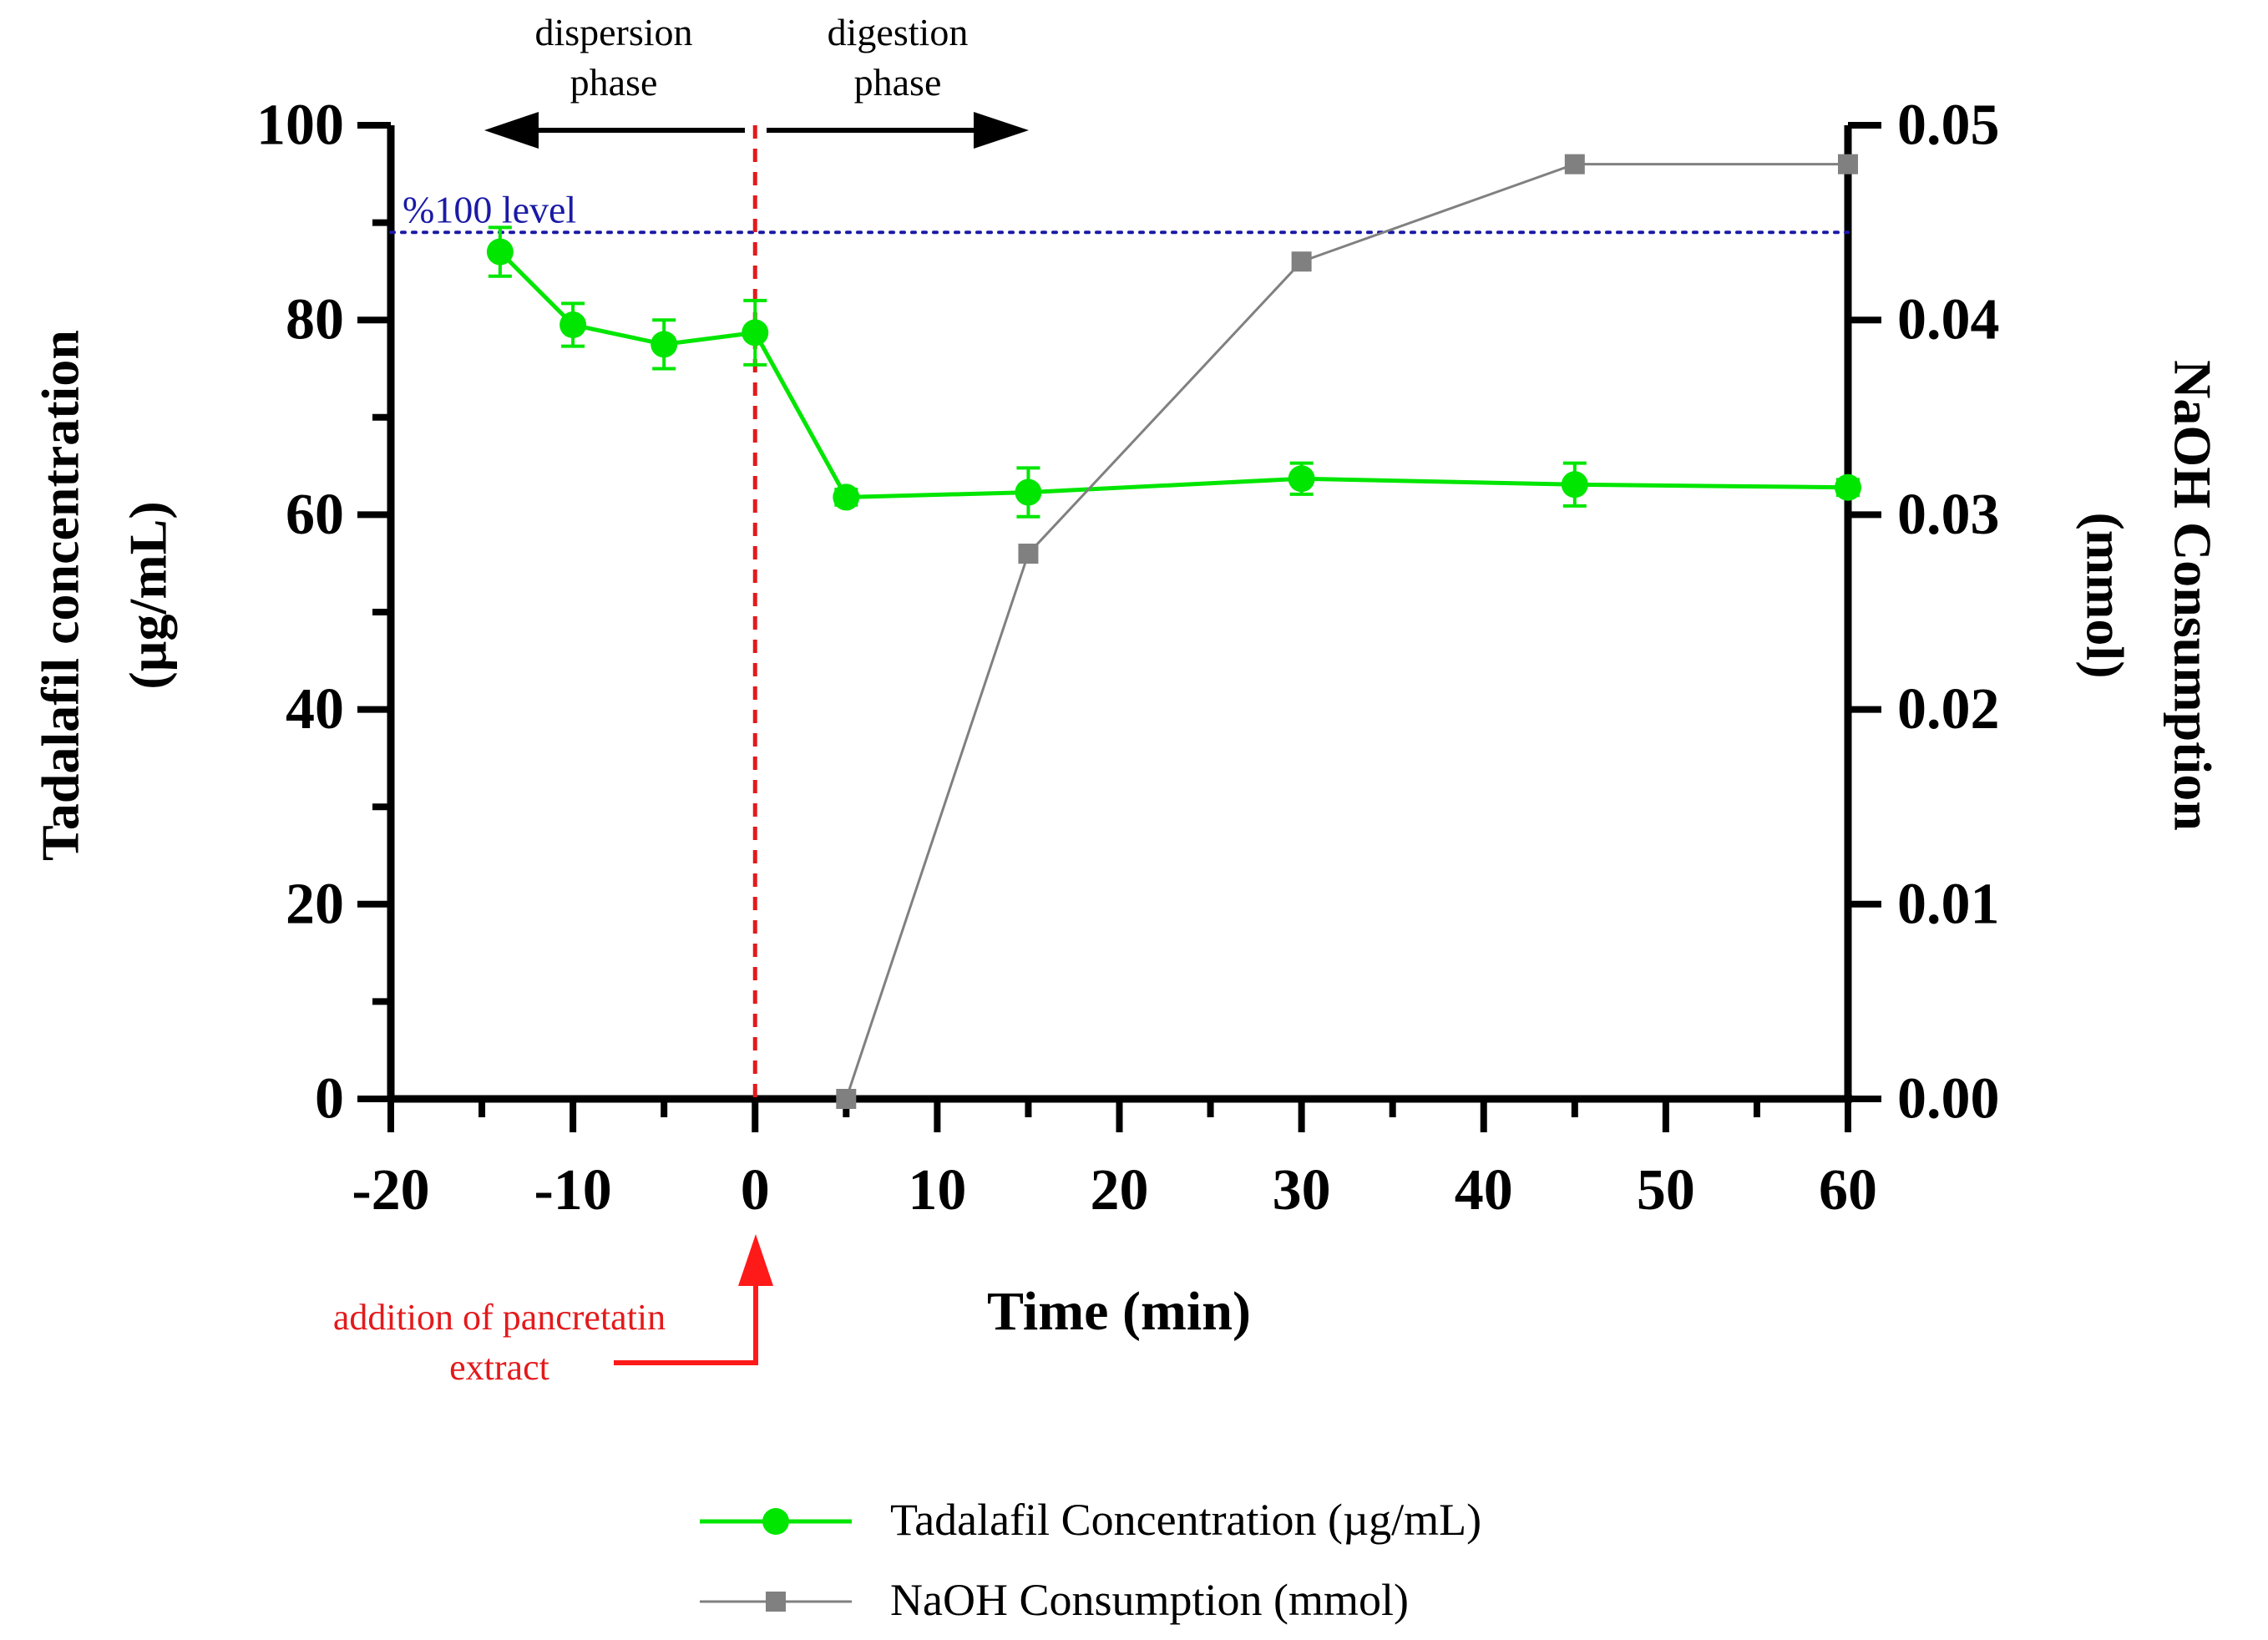 The image size is (2268, 1640). Describe the element at coordinates (899, 32) in the screenshot. I see `digestion-label-line1: digestion` at that location.